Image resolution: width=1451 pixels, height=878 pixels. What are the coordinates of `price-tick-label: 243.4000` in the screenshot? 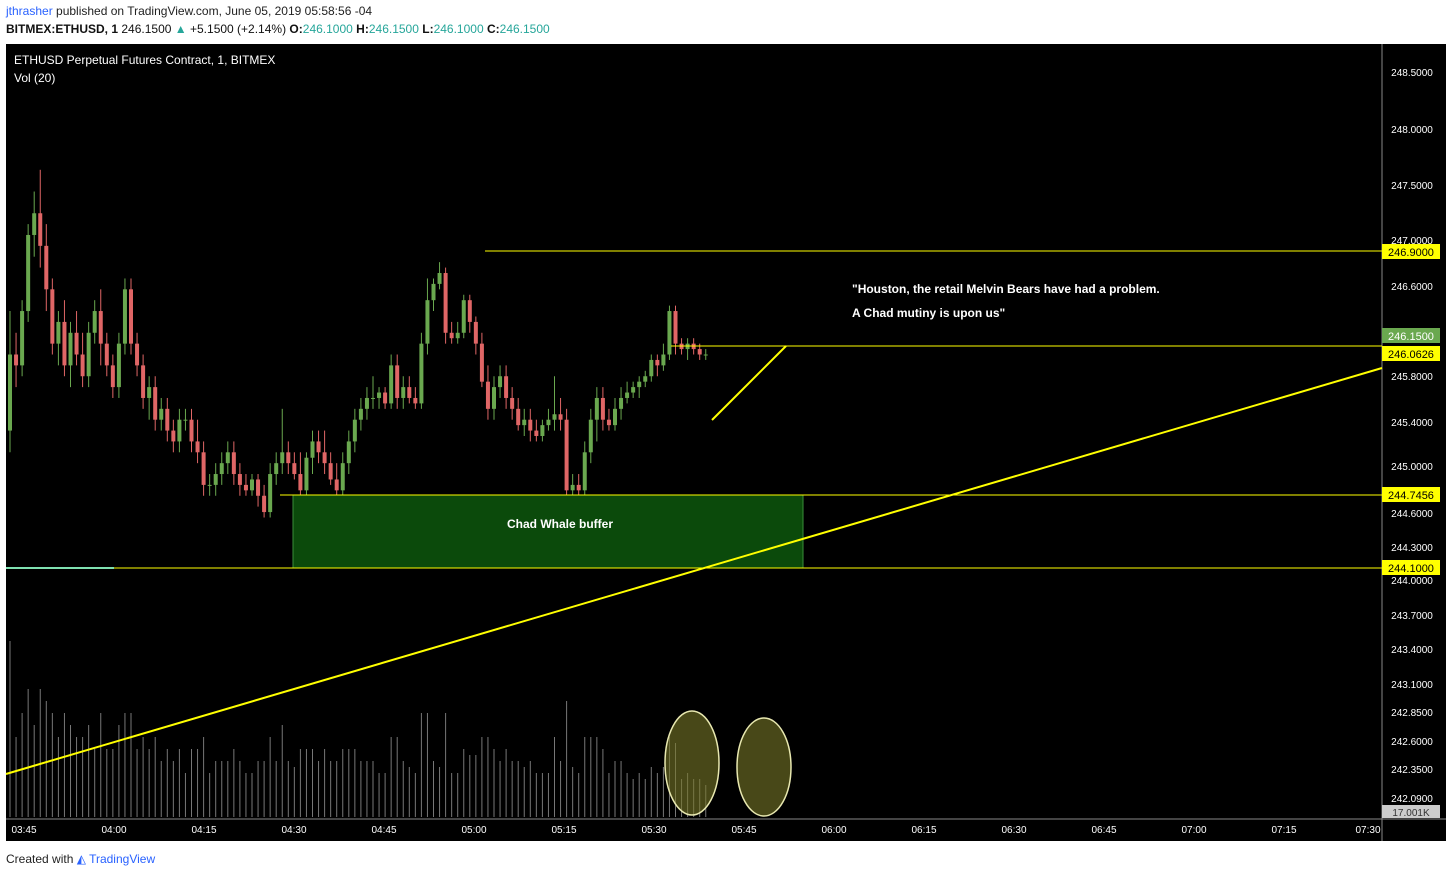 It's located at (1412, 650).